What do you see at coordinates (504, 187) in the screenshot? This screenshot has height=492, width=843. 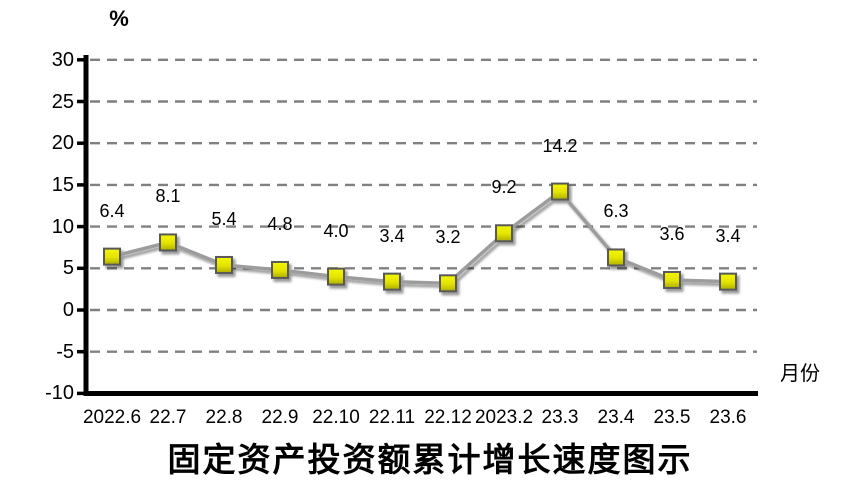 I see `data-label: 9.2` at bounding box center [504, 187].